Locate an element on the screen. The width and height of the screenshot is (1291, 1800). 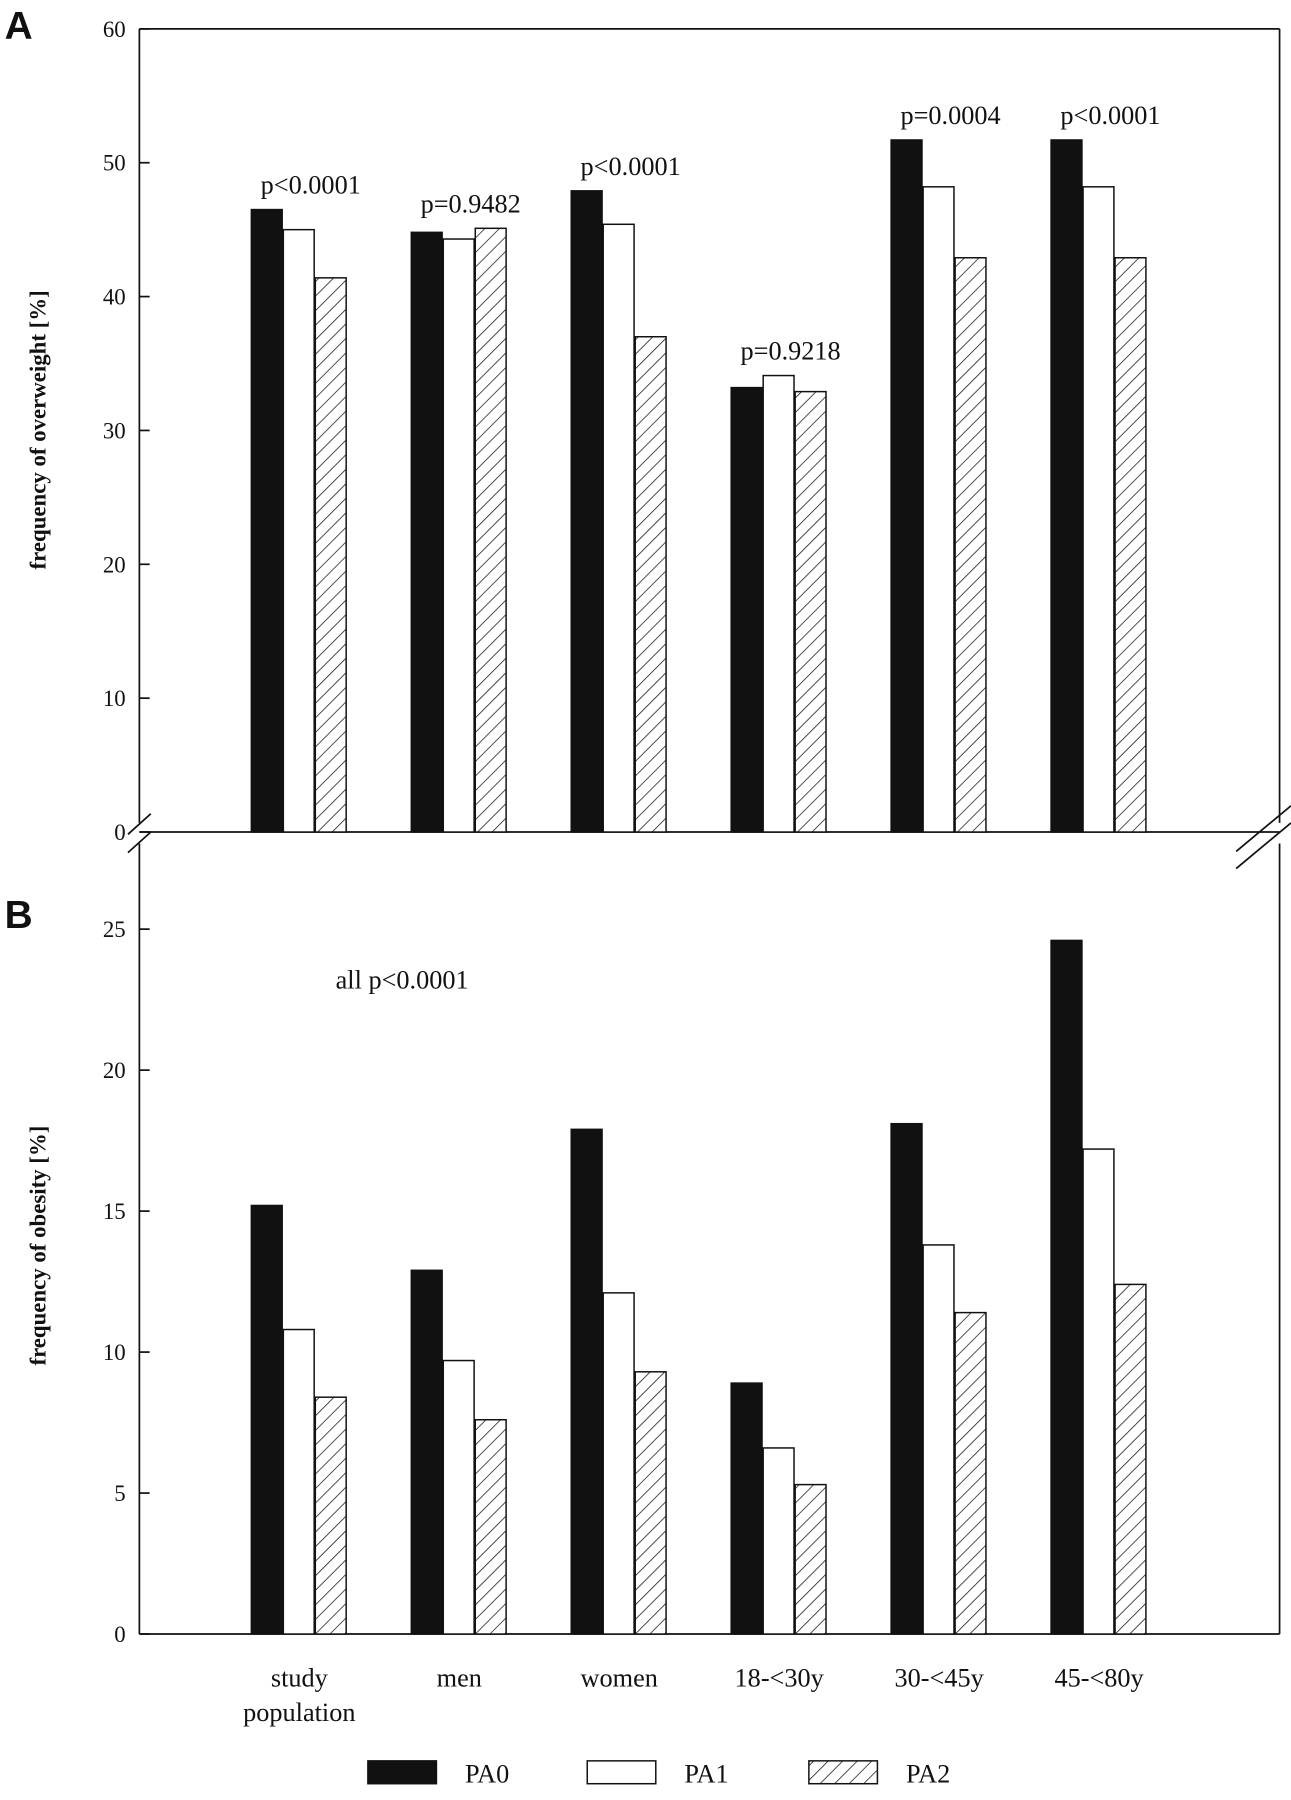
y-tick-label: 60 is located at coordinates (114, 29).